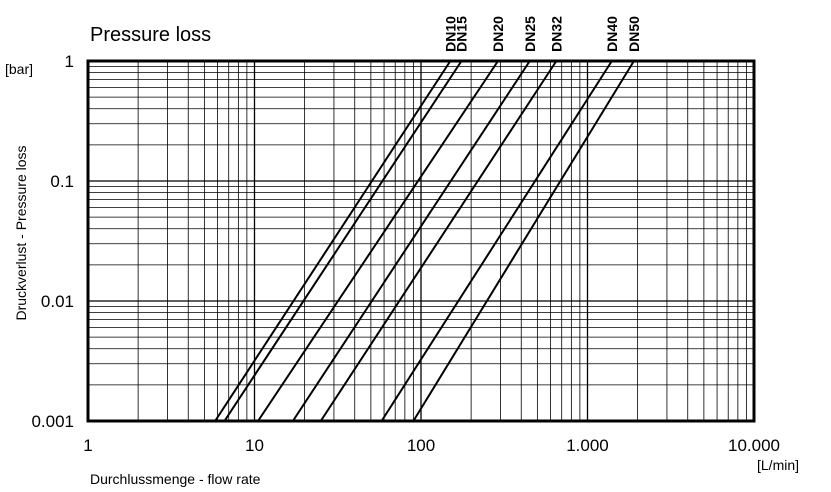  What do you see at coordinates (612, 34) in the screenshot?
I see `series-label-dn40: DN40` at bounding box center [612, 34].